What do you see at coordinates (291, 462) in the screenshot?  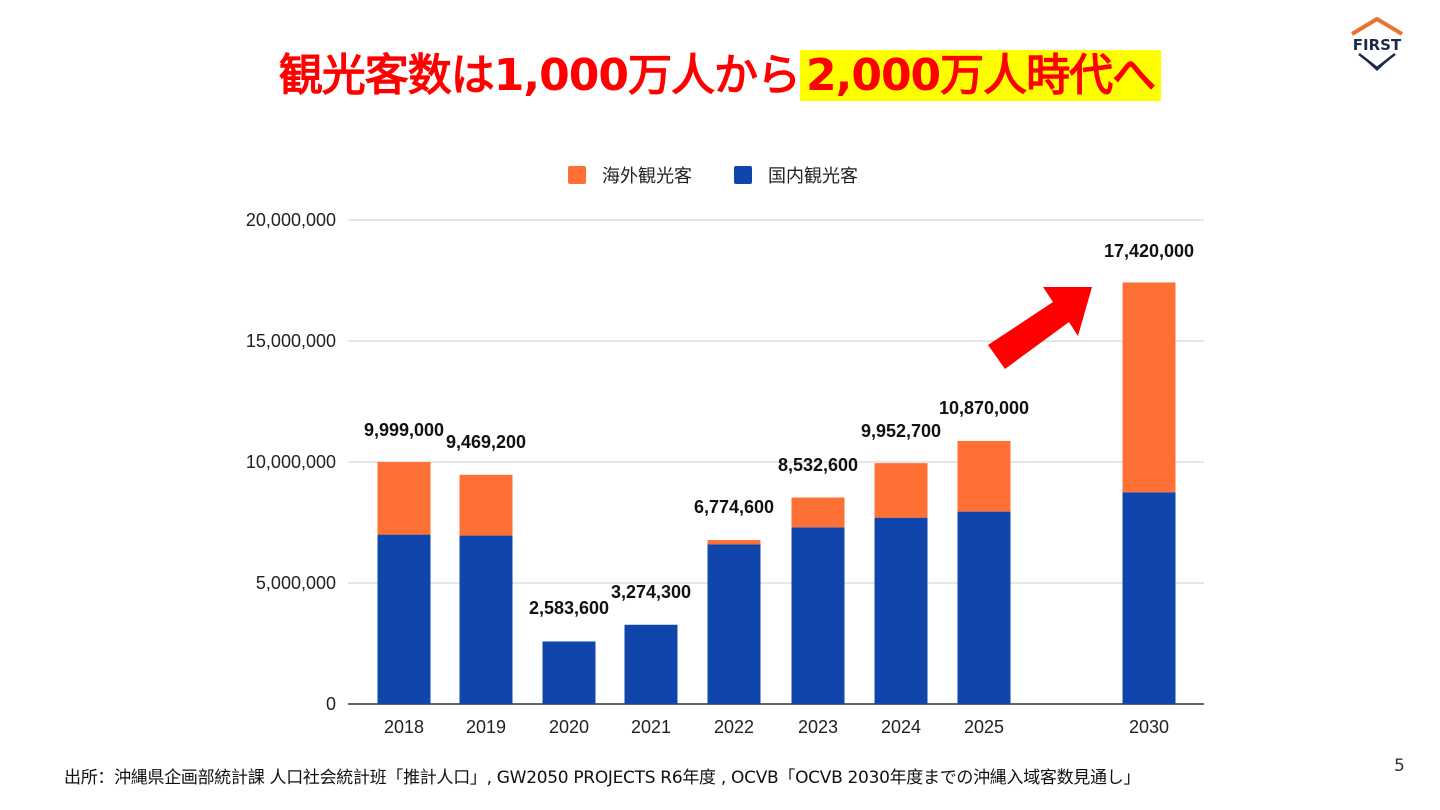 I see `y-tick-label: 10,000,000` at bounding box center [291, 462].